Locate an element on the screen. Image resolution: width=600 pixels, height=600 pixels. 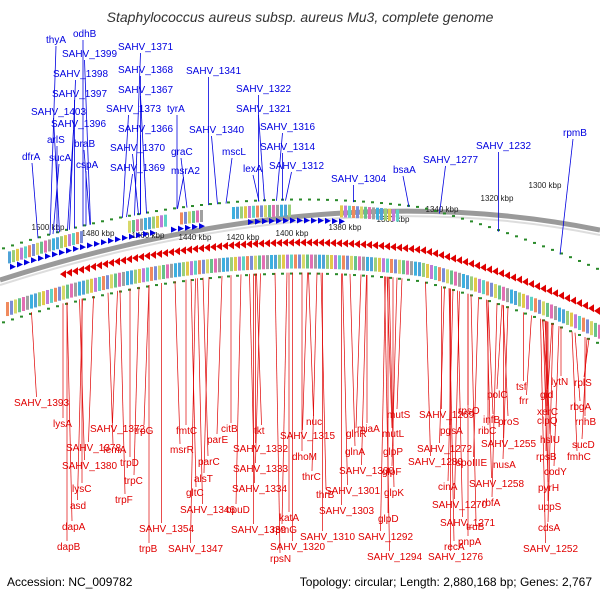
forward-gene-label: SAHV_1232 is located at coordinates (503, 146).